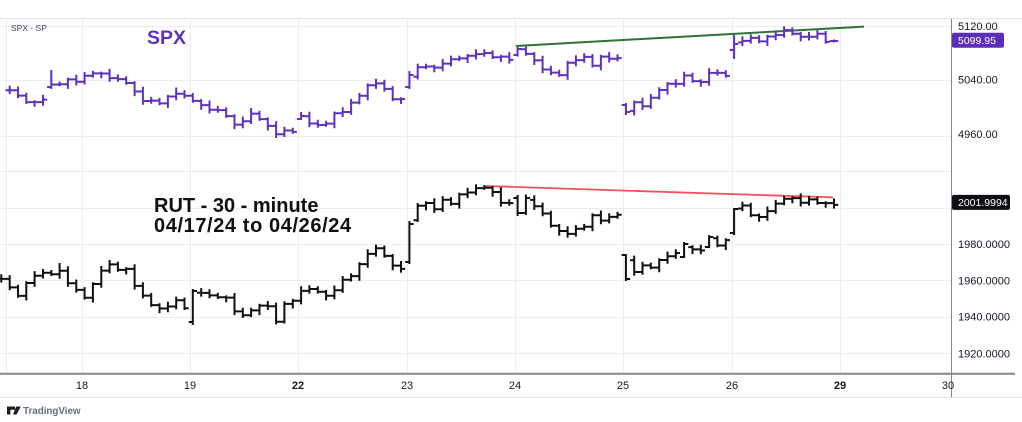 This screenshot has height=422, width=1022. What do you see at coordinates (623, 386) in the screenshot?
I see `svg-text: 25` at bounding box center [623, 386].